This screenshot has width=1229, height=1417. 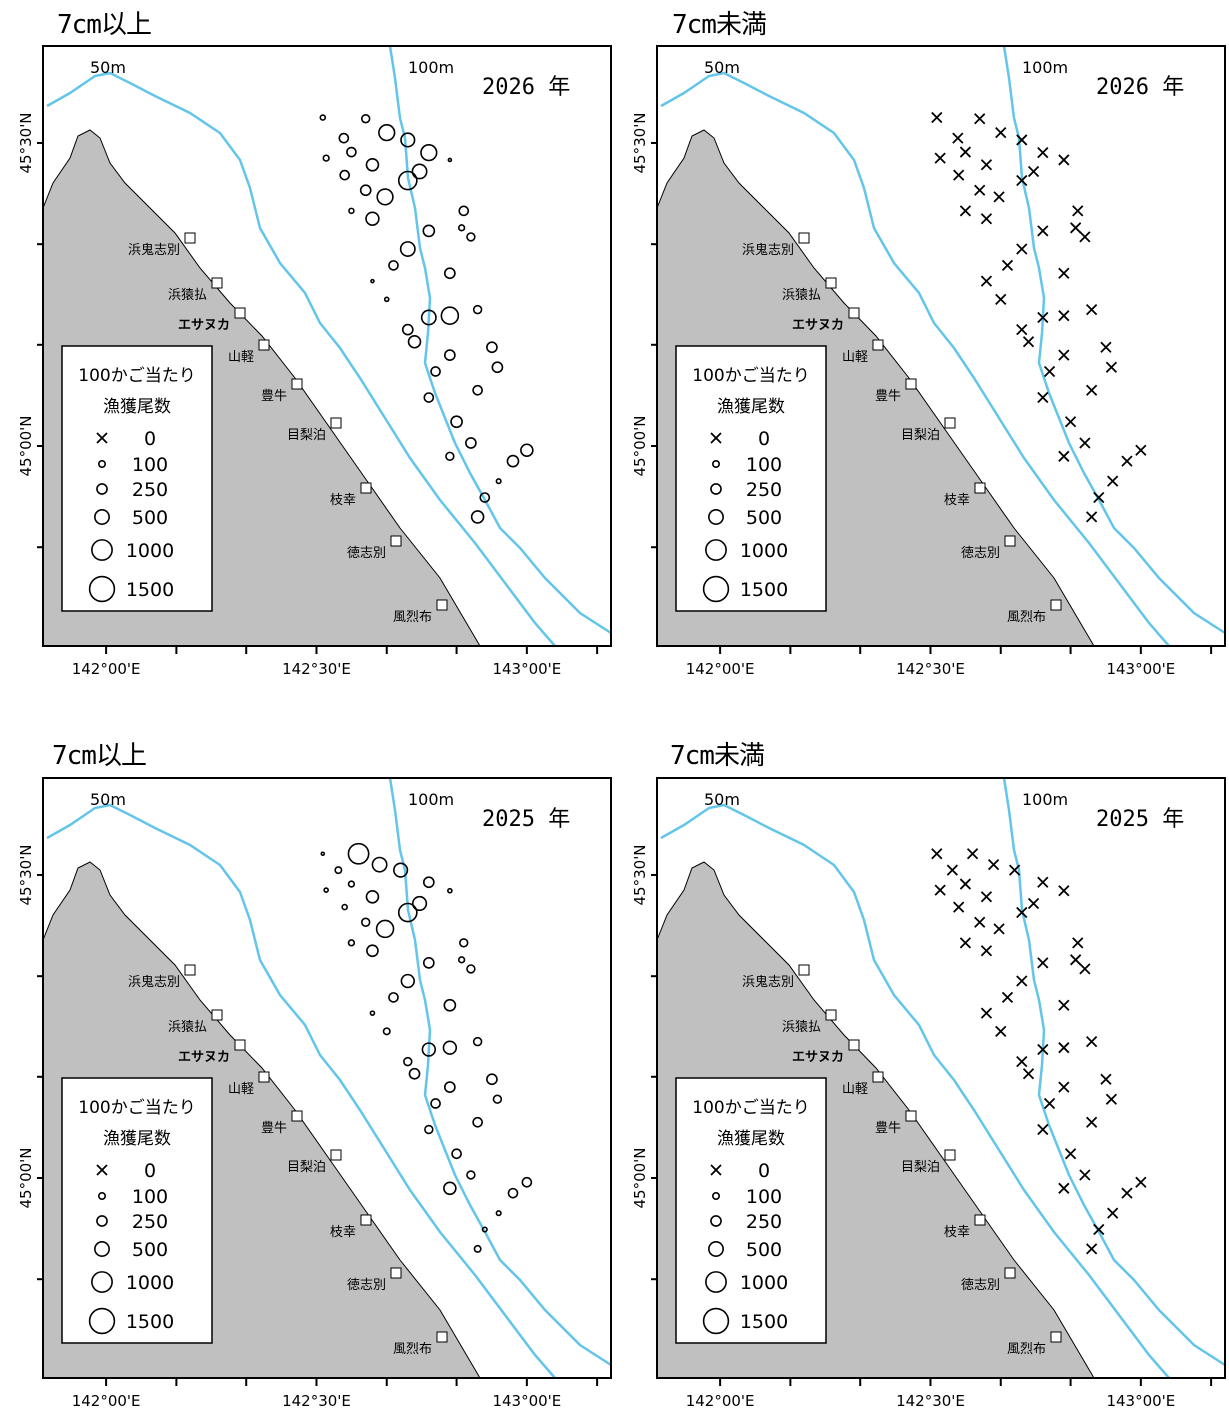 What do you see at coordinates (106, 669) in the screenshot?
I see `lon-label: 142°00'E` at bounding box center [106, 669].